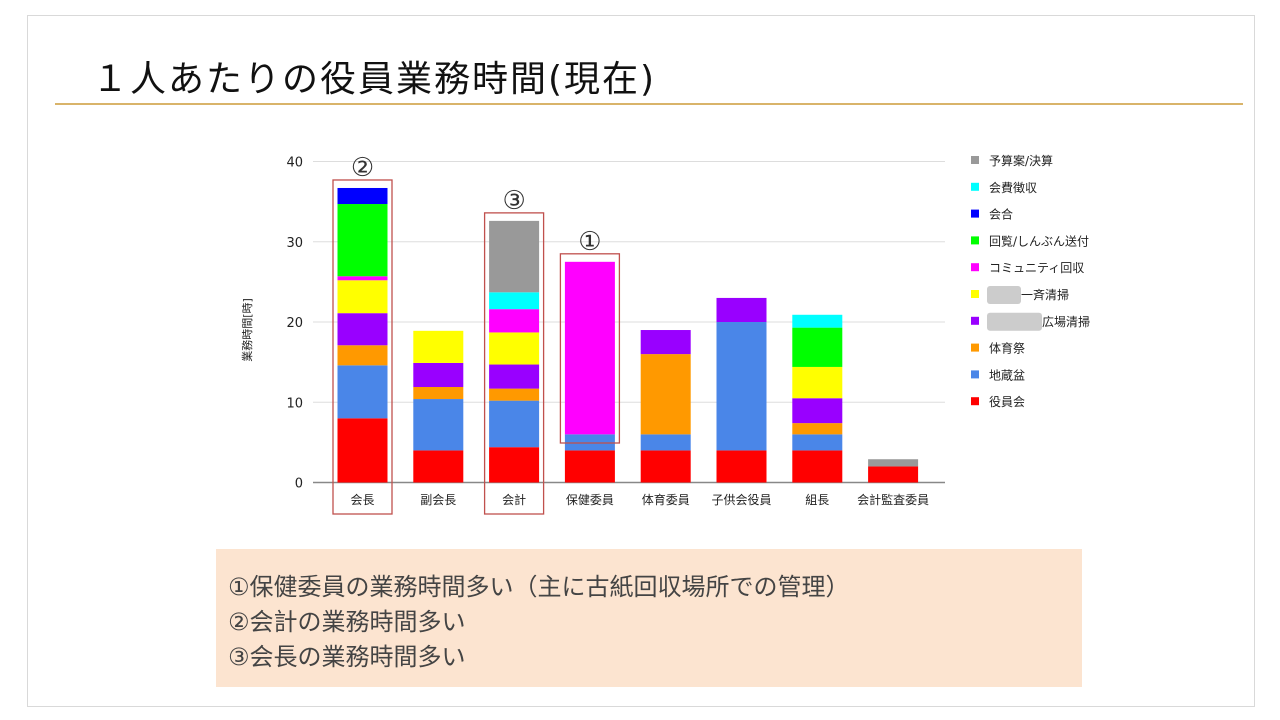  Describe the element at coordinates (374, 79) in the screenshot. I see `slide-title: １人あたりの役員業務時間(現在)` at that location.